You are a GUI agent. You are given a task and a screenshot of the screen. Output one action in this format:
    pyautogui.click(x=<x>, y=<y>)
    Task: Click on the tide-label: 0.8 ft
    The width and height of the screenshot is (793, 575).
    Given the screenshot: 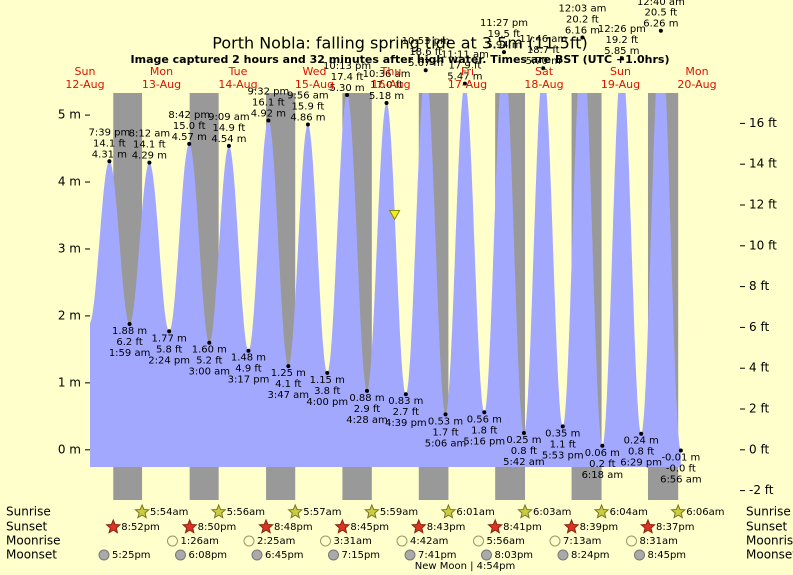 What is the action you would take?
    pyautogui.click(x=524, y=451)
    